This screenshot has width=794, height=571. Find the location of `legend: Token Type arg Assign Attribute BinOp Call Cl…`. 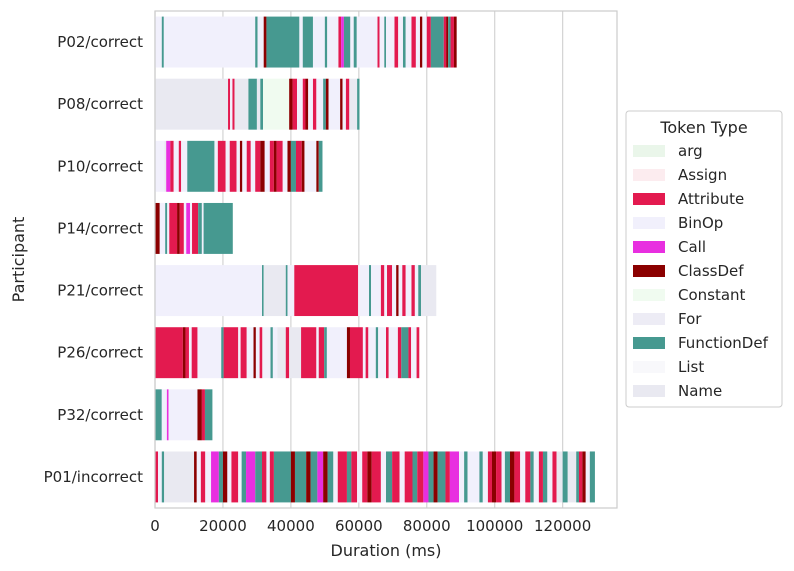

legend: Token Type arg Assign Attribute BinOp Call Cl… is located at coordinates (704, 259).